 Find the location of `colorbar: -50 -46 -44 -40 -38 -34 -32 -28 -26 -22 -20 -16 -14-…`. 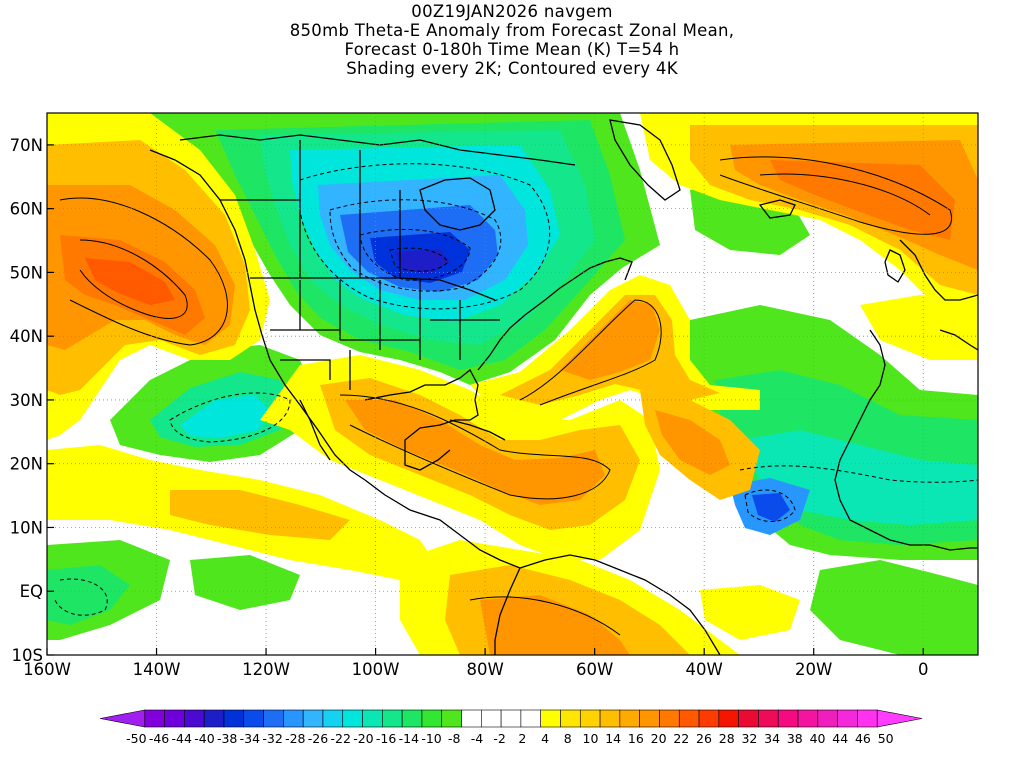

colorbar: -50 -46 -44 -40 -38 -34 -32 -28 -26 -22 -20 -16 -14-… is located at coordinates (511, 727).